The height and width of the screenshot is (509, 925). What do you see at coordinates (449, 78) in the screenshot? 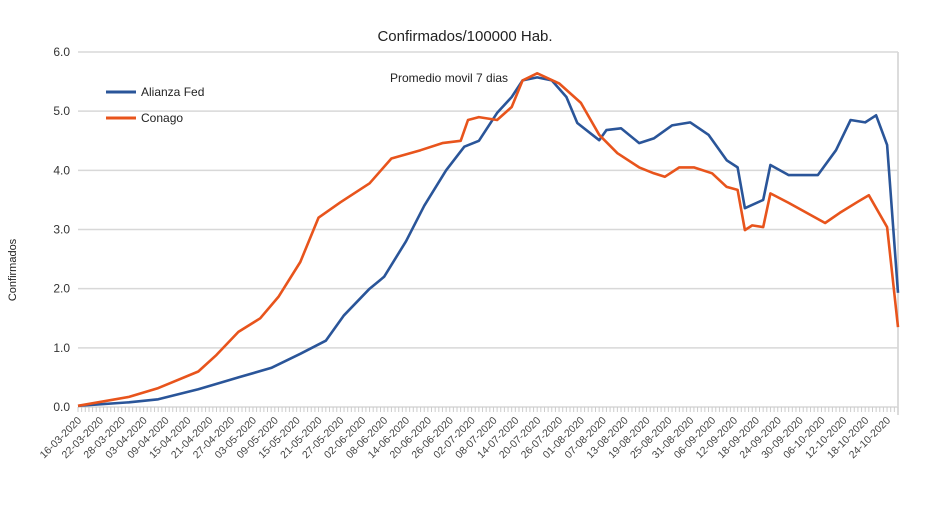
I see `chart-subtitle: Promedio movil 7 dias` at bounding box center [449, 78].